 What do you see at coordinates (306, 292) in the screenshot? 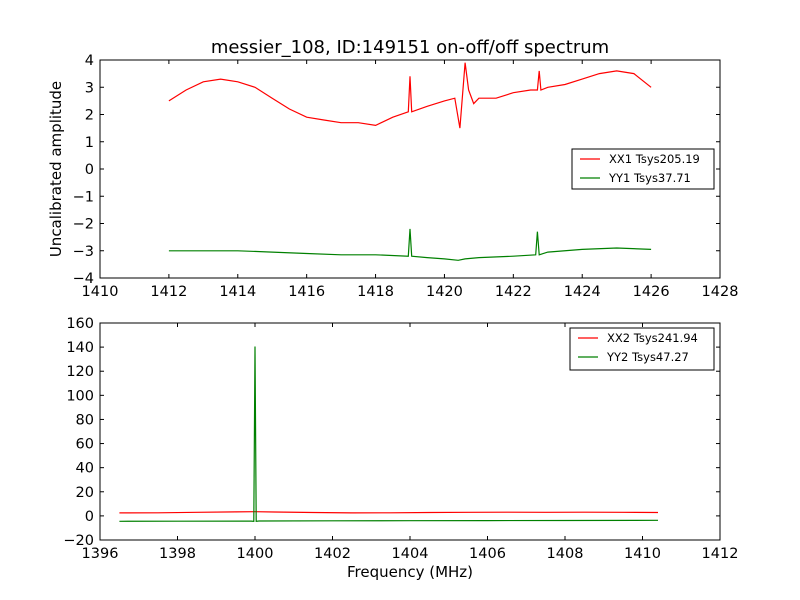
I see `x-tick-label: 1416` at bounding box center [306, 292].